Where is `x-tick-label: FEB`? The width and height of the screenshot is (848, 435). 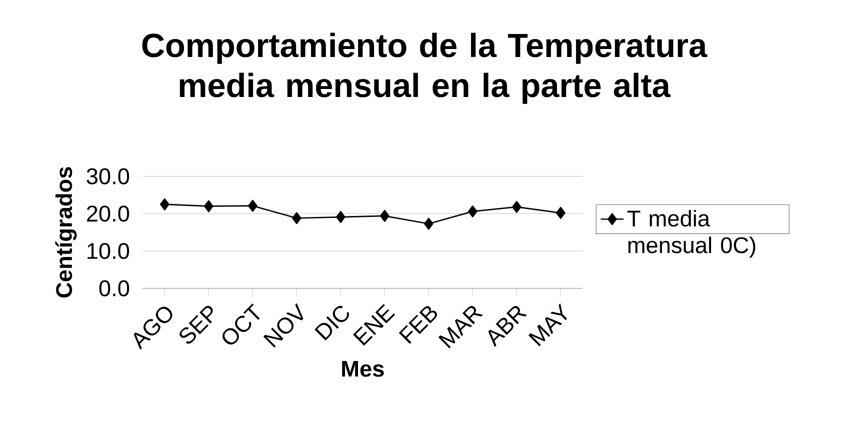 x-tick-label: FEB is located at coordinates (417, 325).